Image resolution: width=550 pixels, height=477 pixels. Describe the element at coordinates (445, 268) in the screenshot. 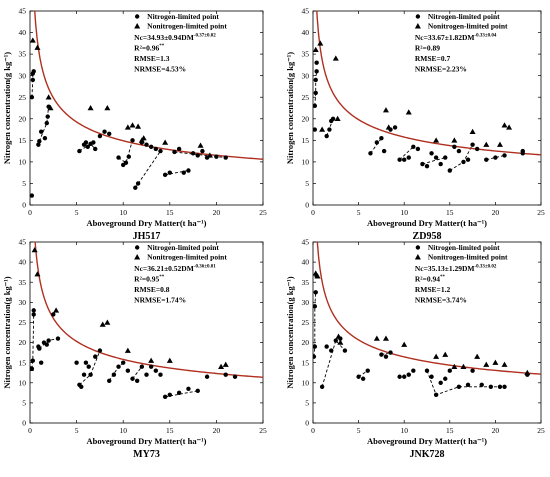

I see `stat-equation-base: Nc=35.13±1.29DM` at that location.